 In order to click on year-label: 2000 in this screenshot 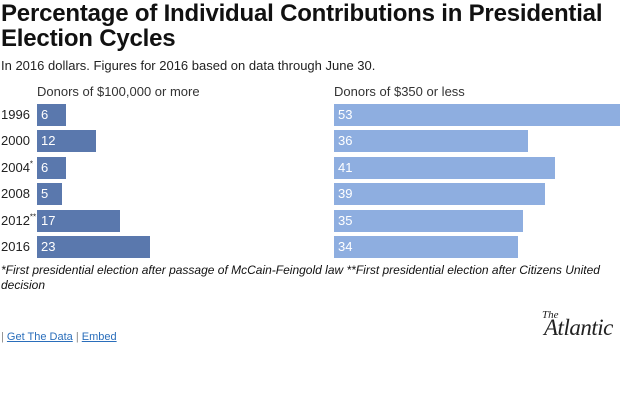, I will do `click(15, 140)`.